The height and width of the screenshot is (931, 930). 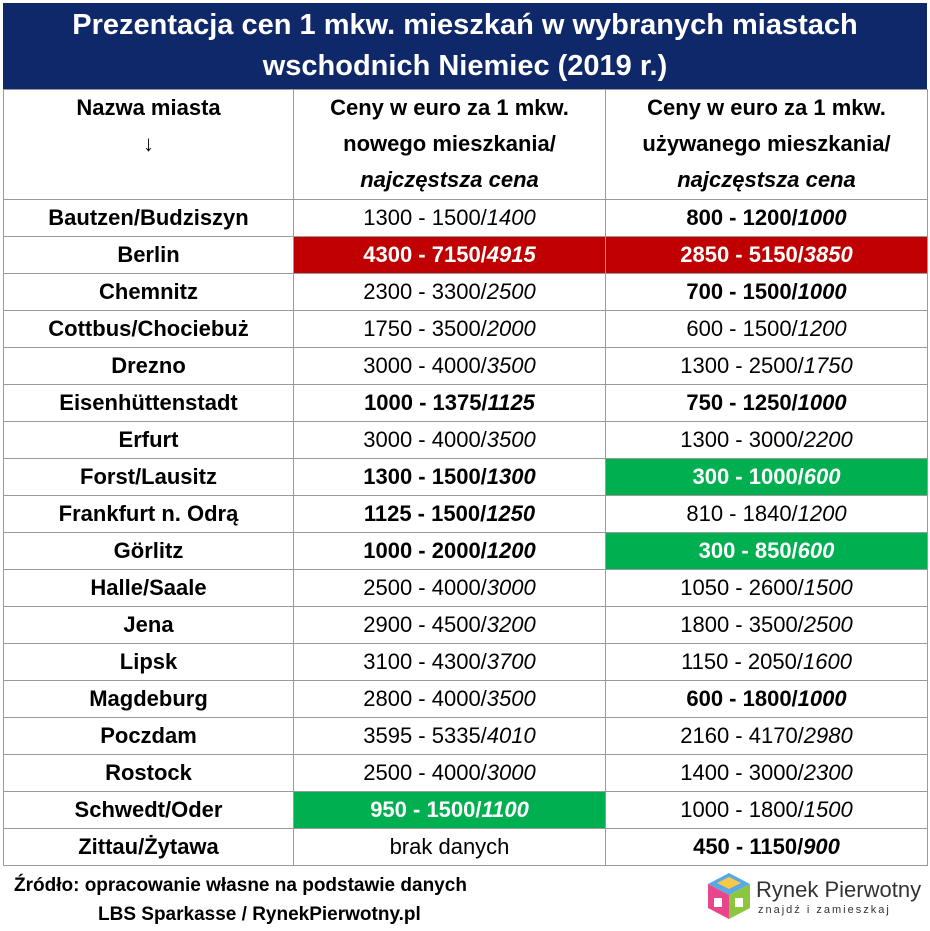 I want to click on table-row: Görlitz 1000 - 2000/1200 300 - 850/600, so click(x=465, y=551).